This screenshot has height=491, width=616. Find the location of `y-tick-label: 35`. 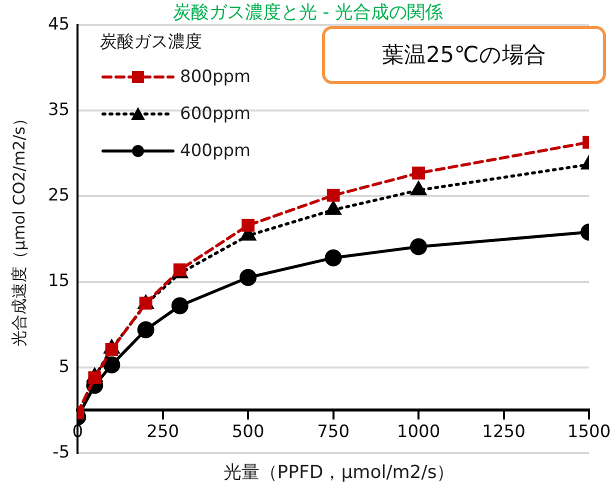

y-tick-label: 35 is located at coordinates (59, 110).